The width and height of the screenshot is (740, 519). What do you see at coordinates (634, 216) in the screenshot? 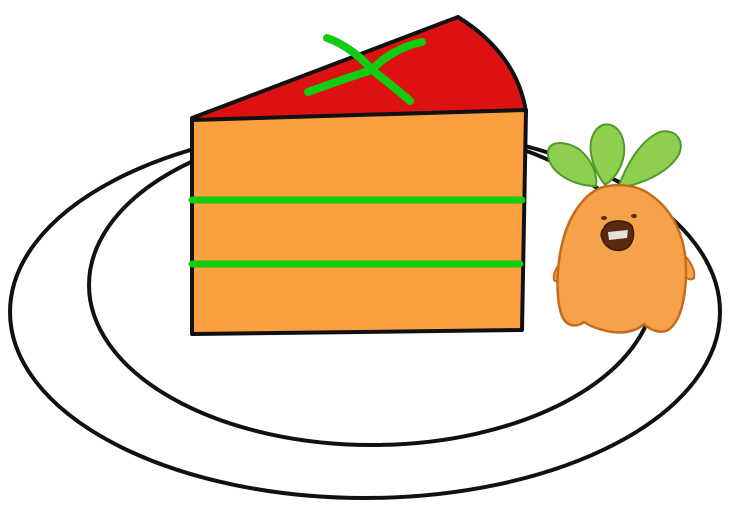
I see `mascot-right-eye` at bounding box center [634, 216].